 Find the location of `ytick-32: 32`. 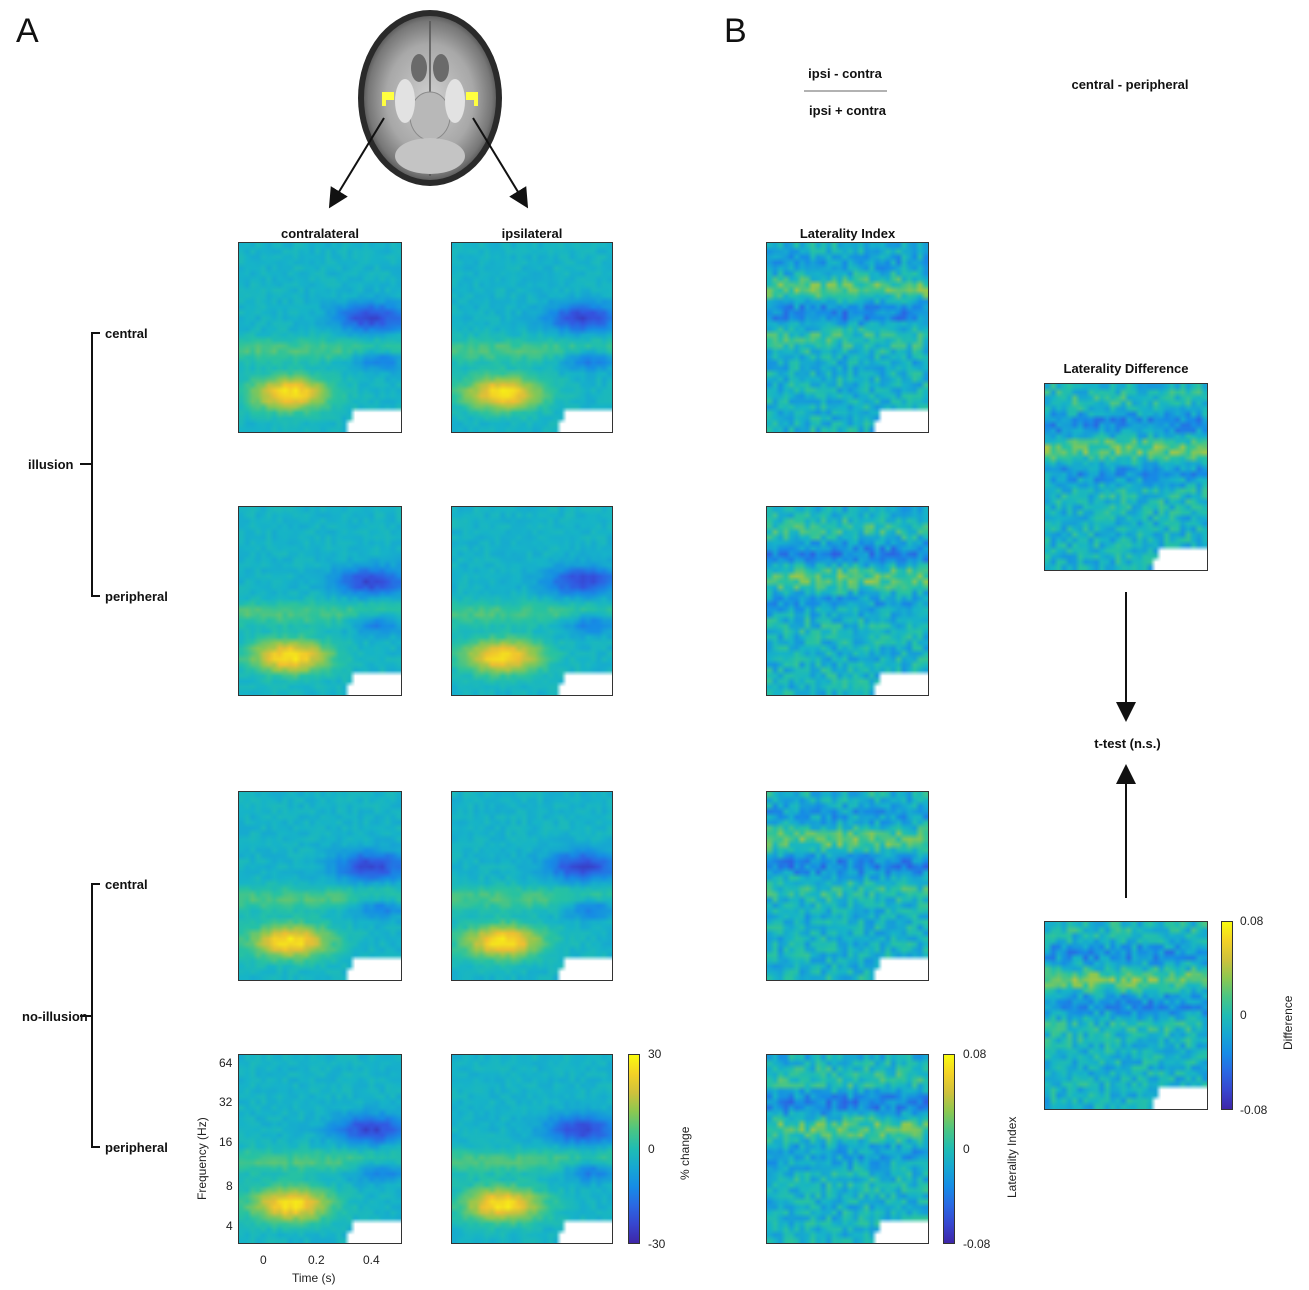

ytick-32: 32 is located at coordinates (226, 1102).